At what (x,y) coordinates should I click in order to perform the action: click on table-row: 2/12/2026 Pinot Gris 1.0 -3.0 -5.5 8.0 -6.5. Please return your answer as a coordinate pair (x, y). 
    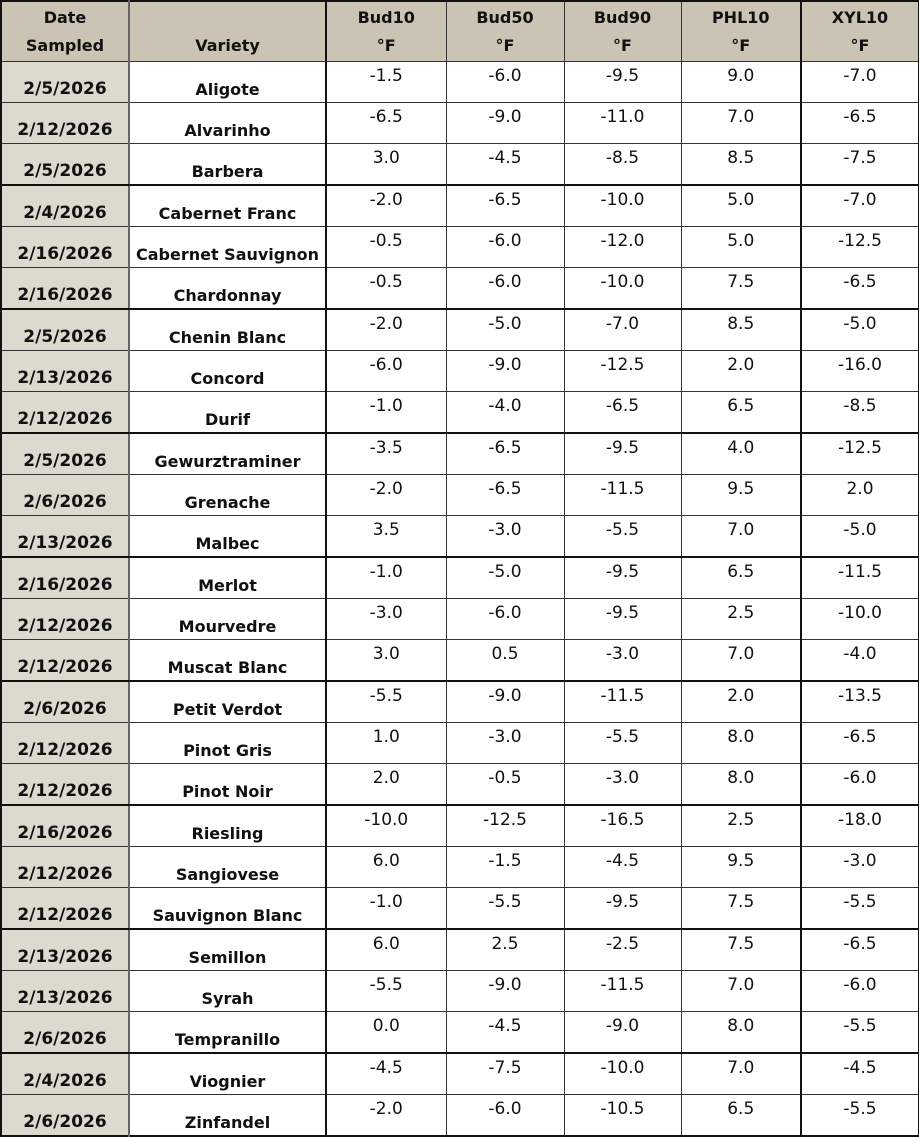
    Looking at the image, I should click on (459, 743).